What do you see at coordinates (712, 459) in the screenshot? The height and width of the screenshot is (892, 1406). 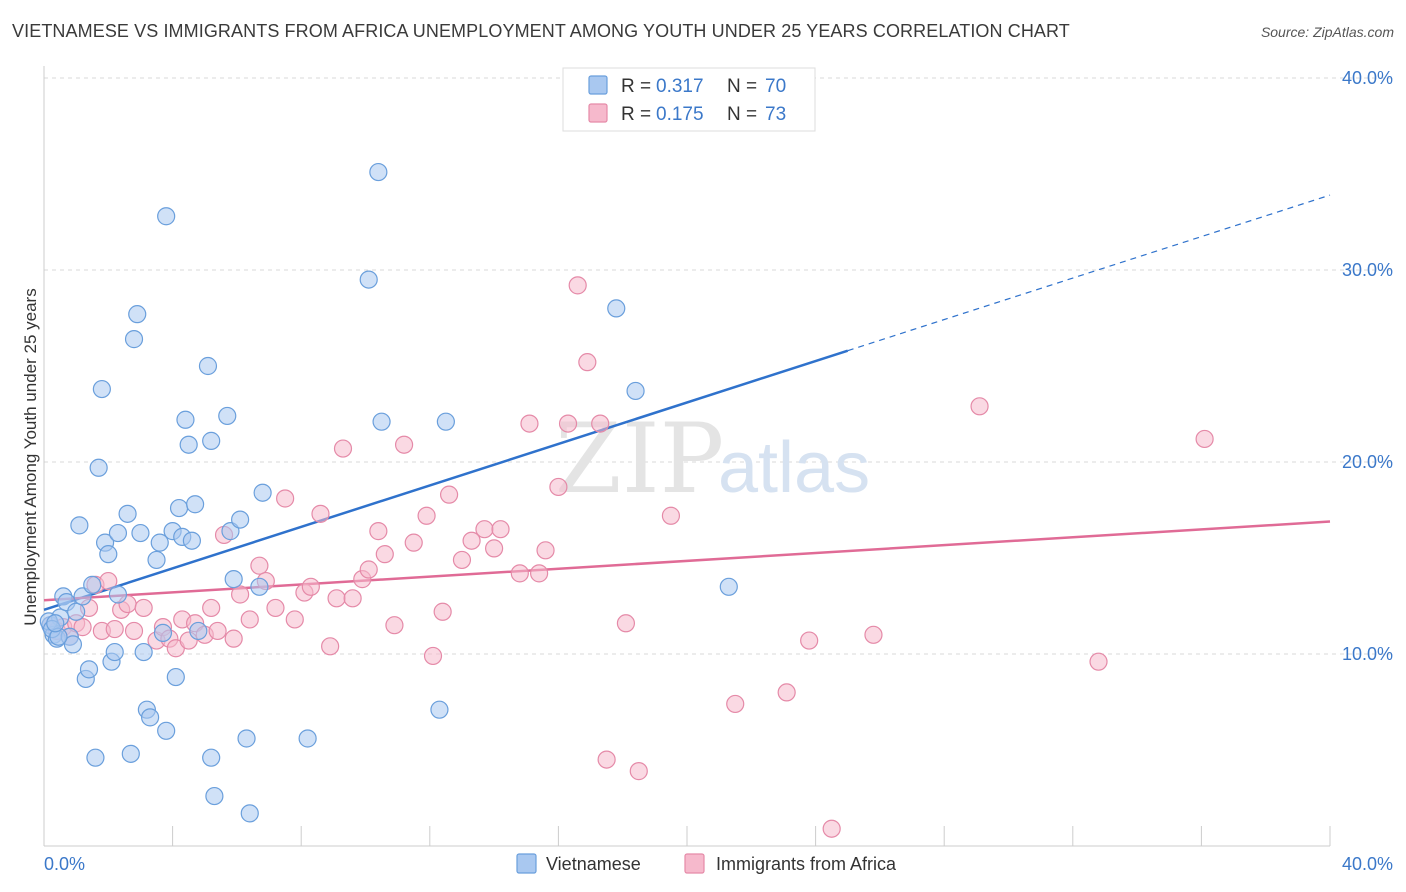 I see `watermark: ZIP atlas` at bounding box center [712, 459].